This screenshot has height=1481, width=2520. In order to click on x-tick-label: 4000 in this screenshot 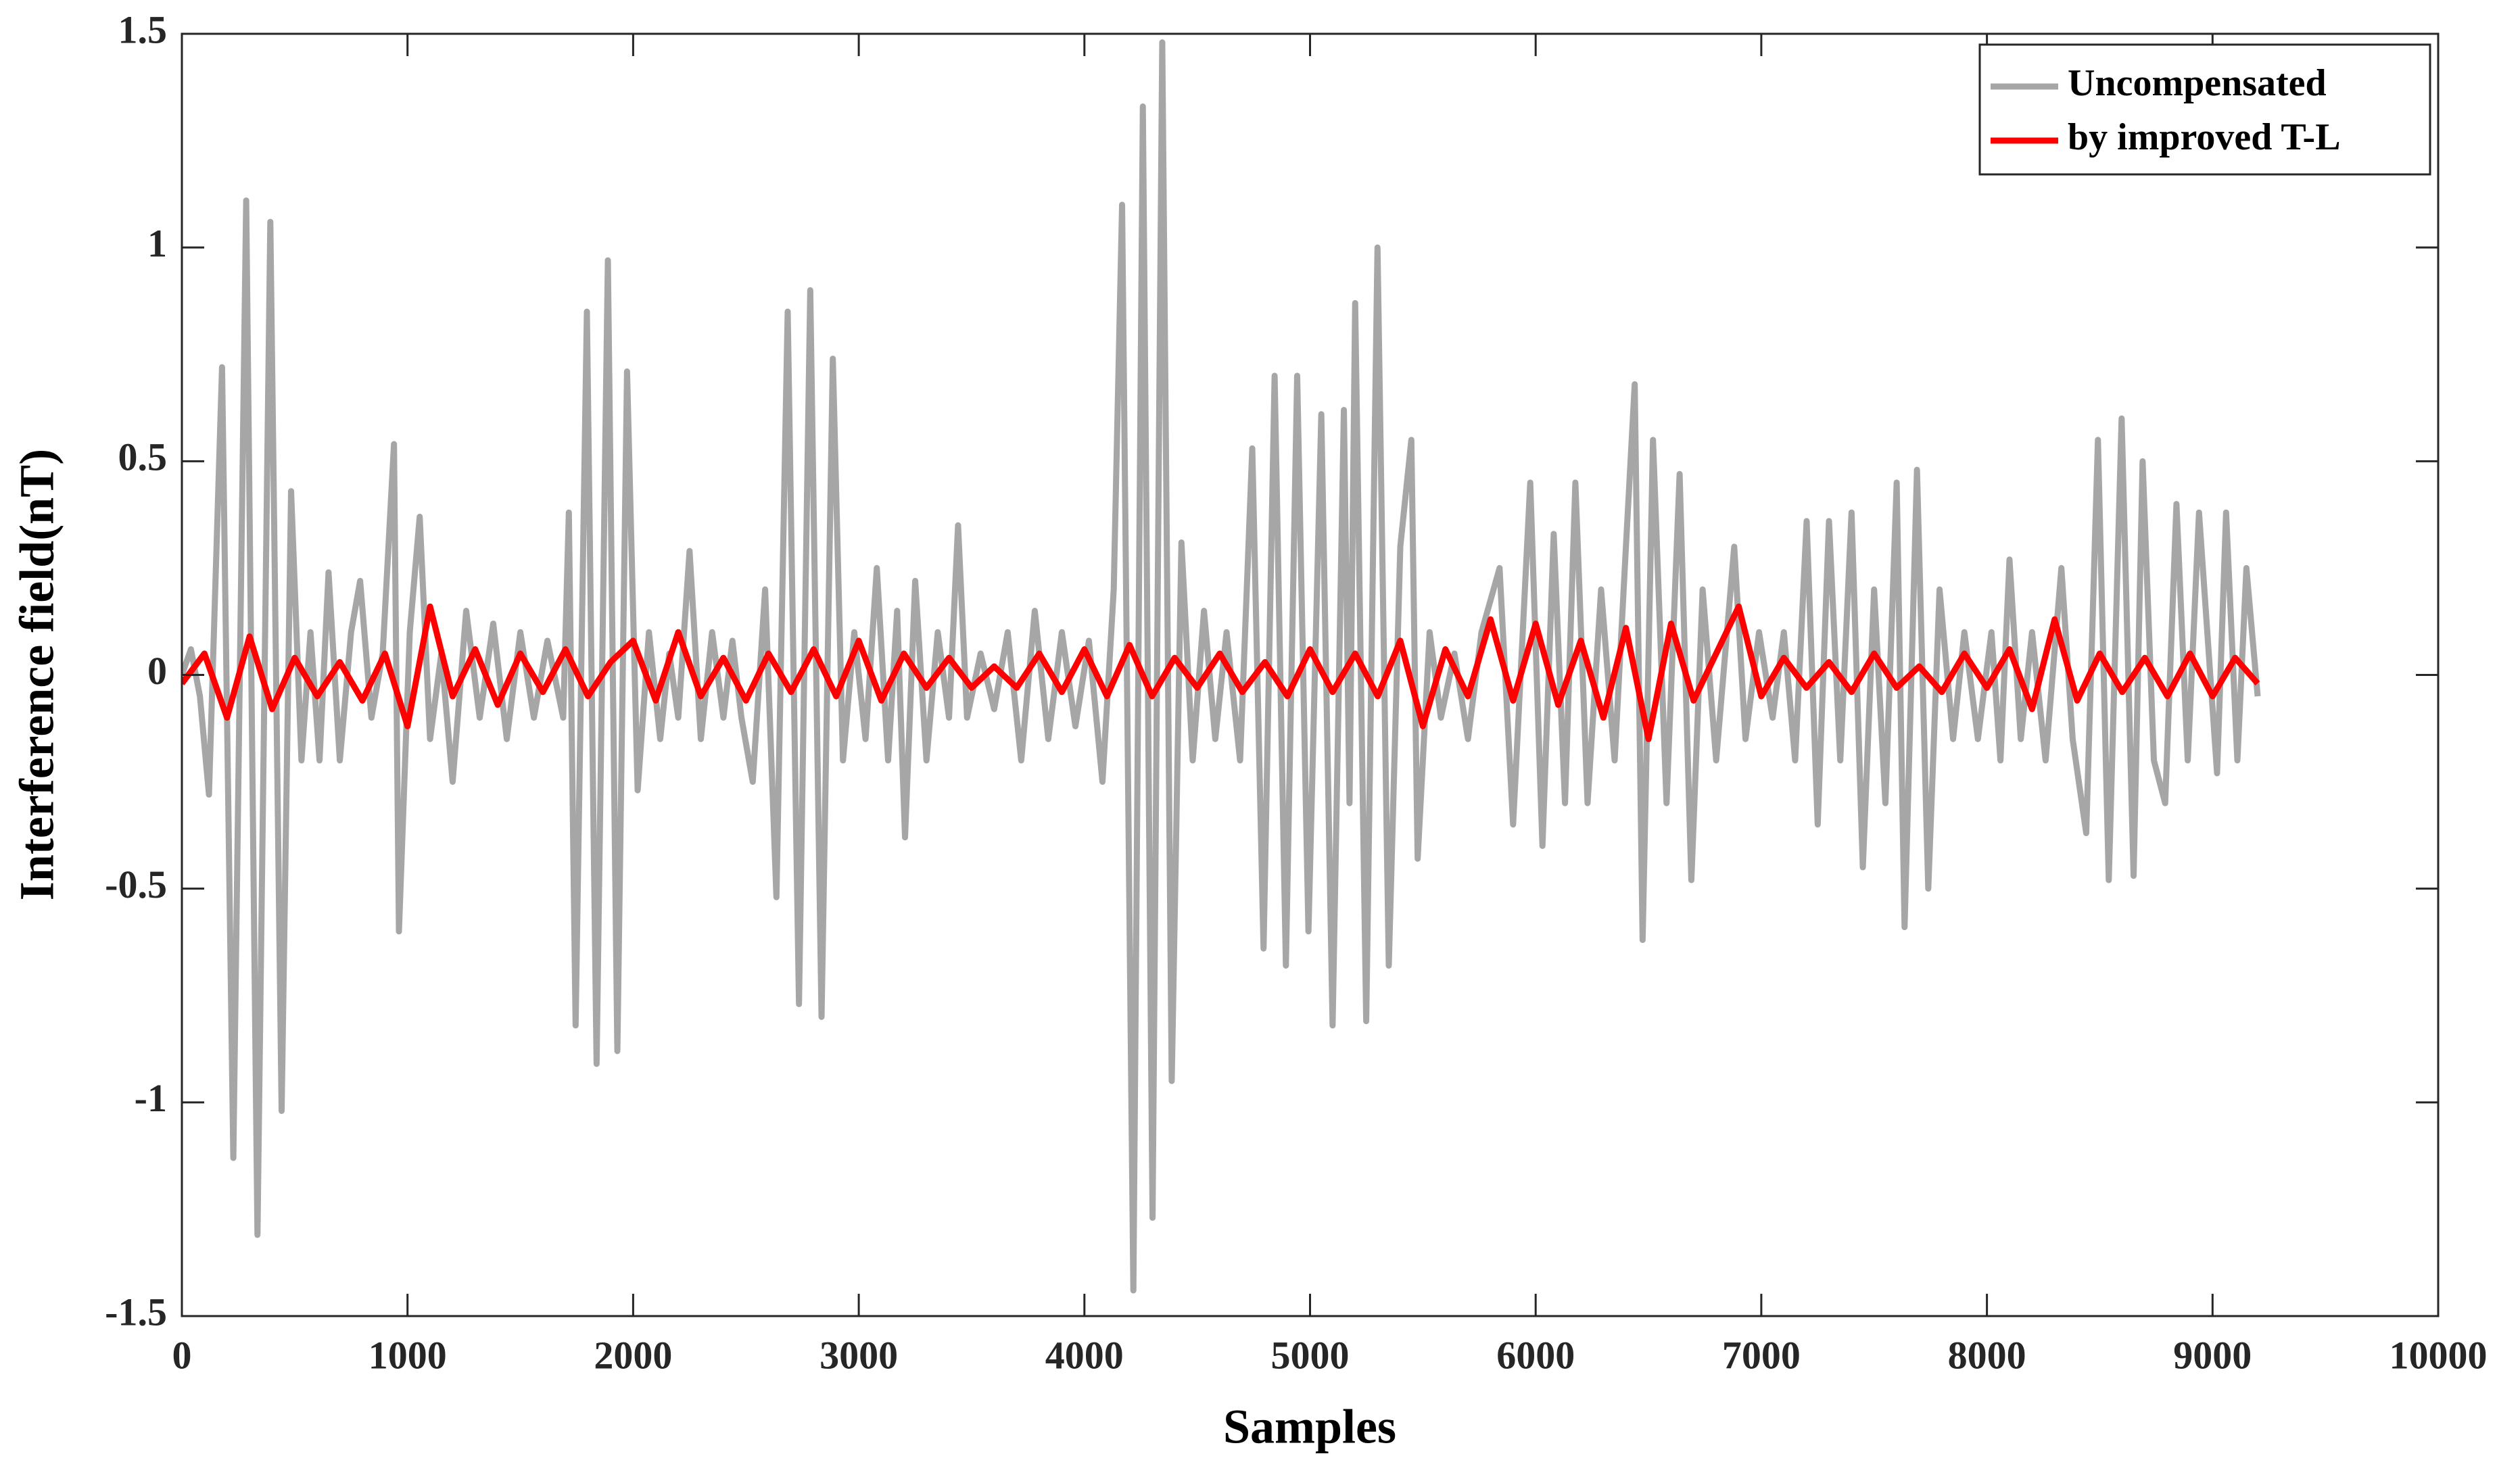, I will do `click(1085, 1355)`.